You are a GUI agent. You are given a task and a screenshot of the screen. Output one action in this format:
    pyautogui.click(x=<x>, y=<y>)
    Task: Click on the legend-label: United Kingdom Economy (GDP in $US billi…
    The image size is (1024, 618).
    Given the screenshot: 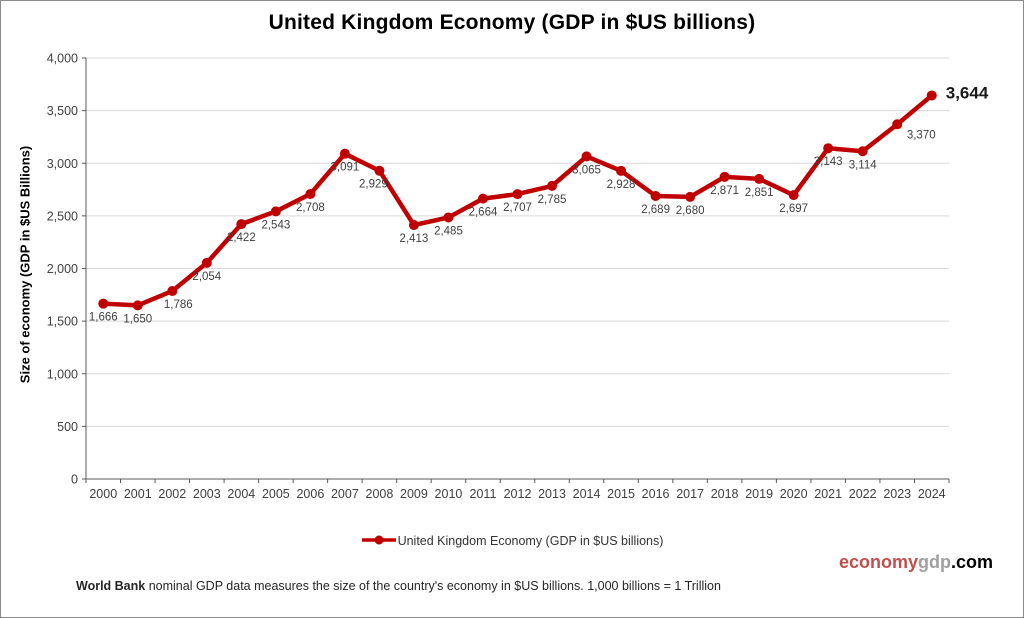 What is the action you would take?
    pyautogui.click(x=530, y=541)
    